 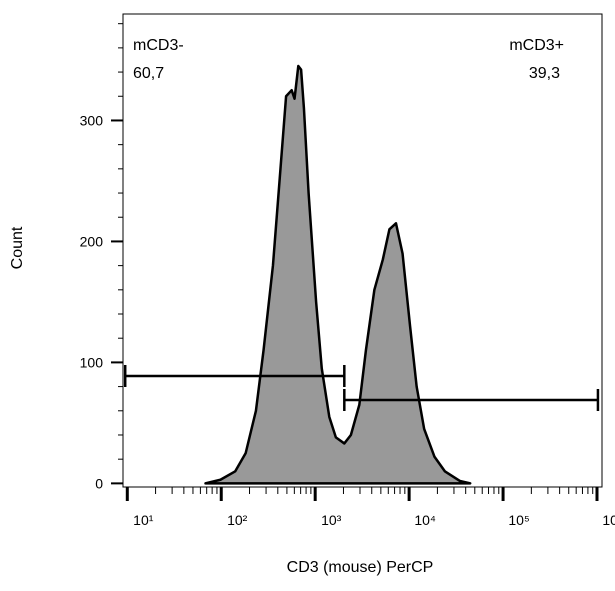 I want to click on y-tick-label: 200, so click(x=92, y=241).